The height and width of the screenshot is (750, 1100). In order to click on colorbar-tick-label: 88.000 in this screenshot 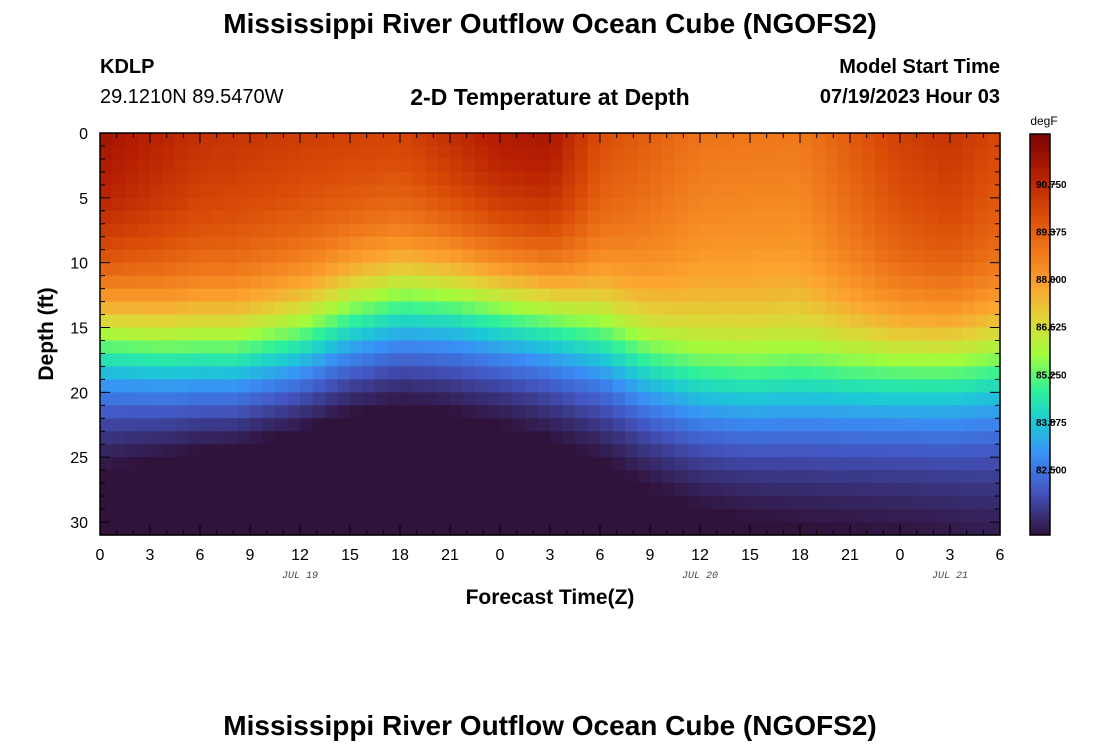, I will do `click(1051, 280)`.